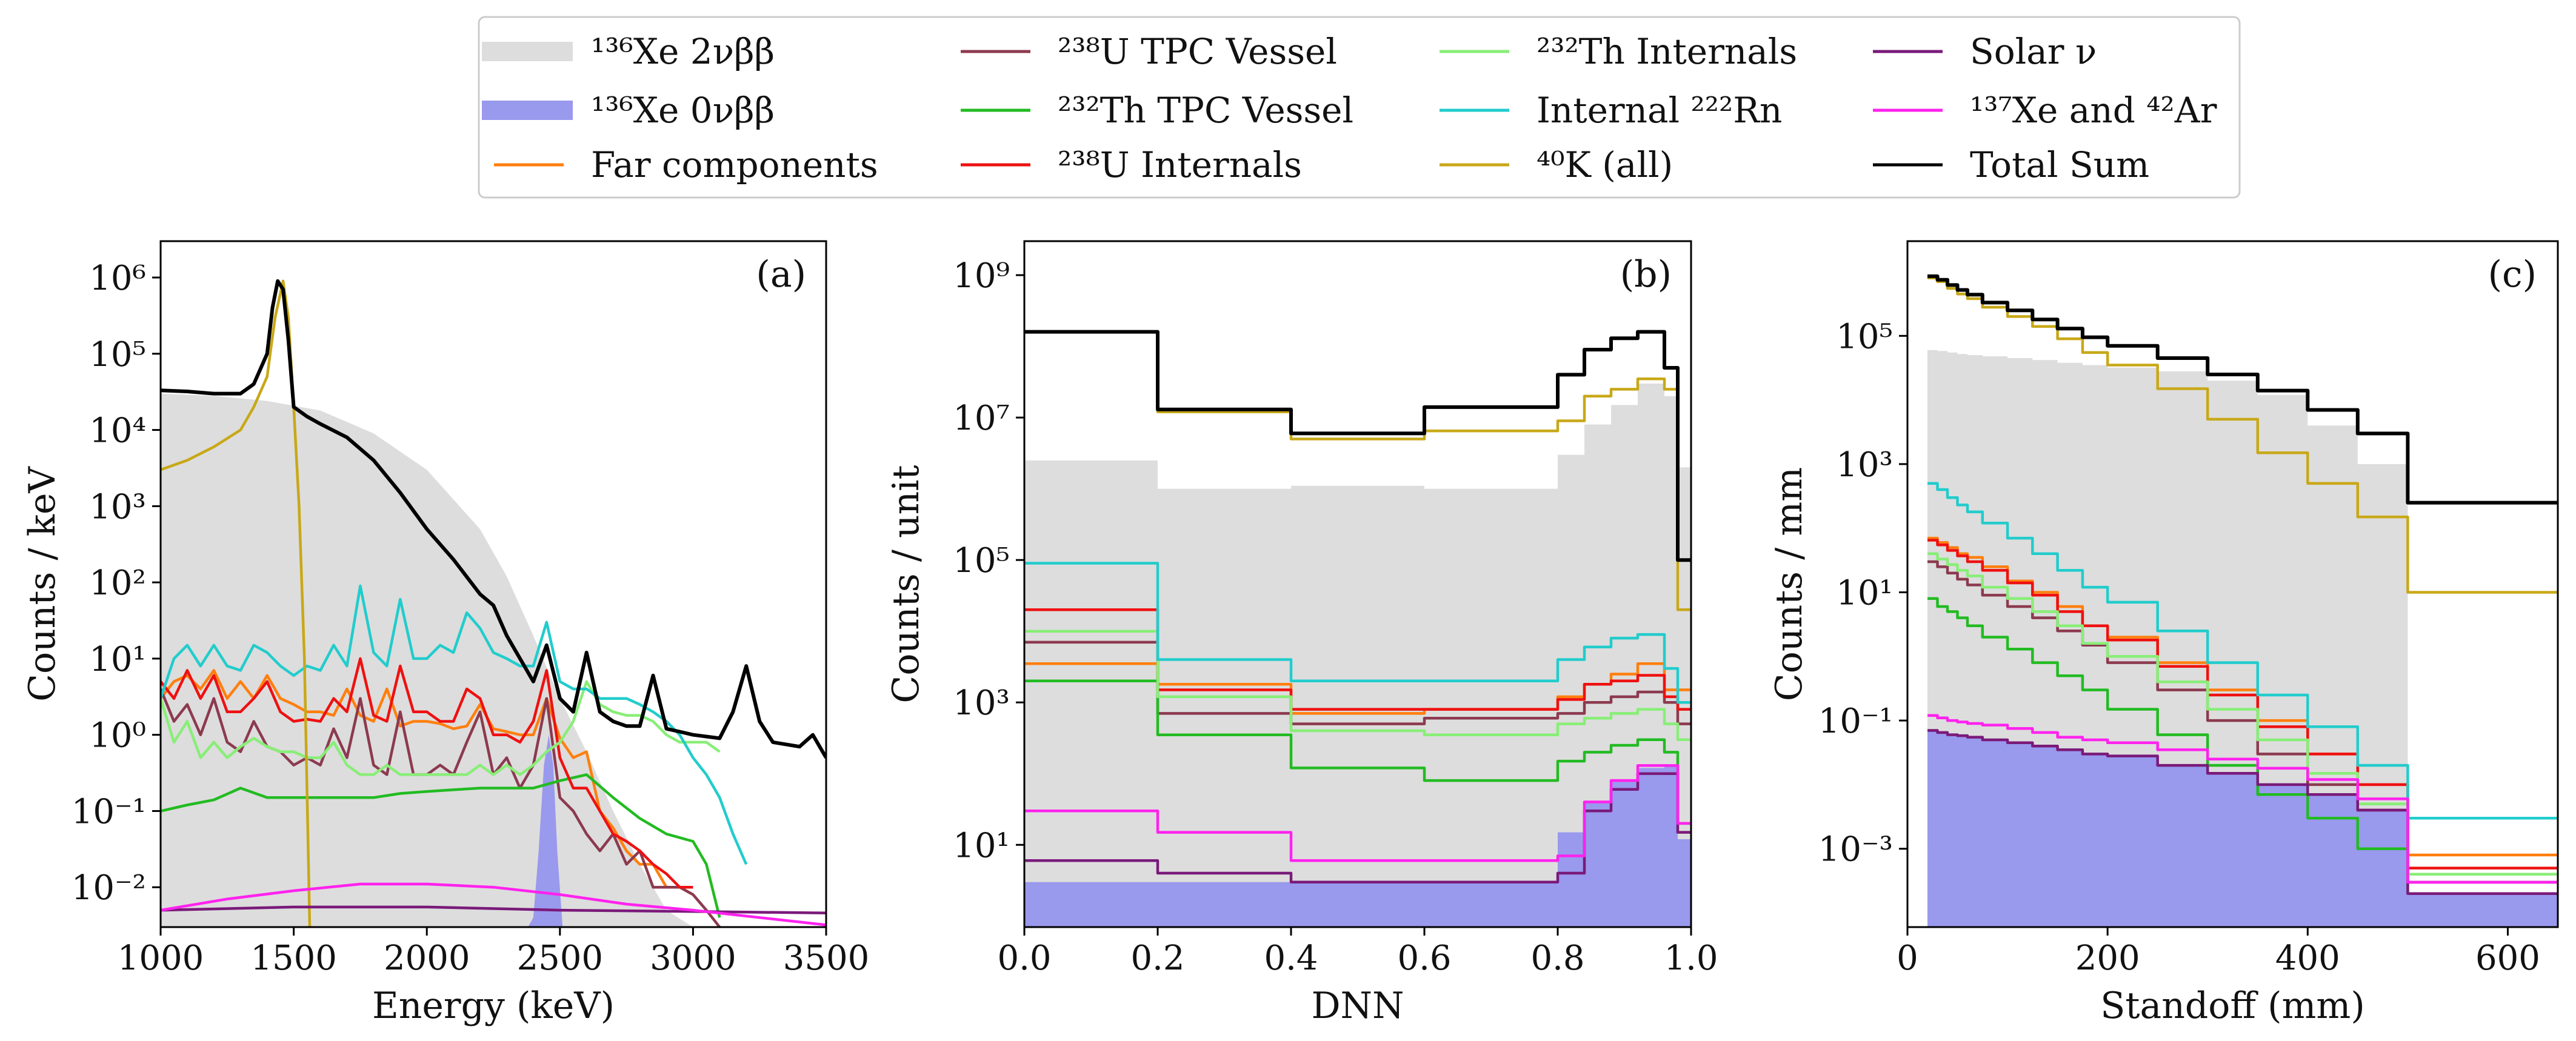 The image size is (2576, 1041). What do you see at coordinates (117, 736) in the screenshot?
I see `y-tick-label-0-2: 10⁰` at bounding box center [117, 736].